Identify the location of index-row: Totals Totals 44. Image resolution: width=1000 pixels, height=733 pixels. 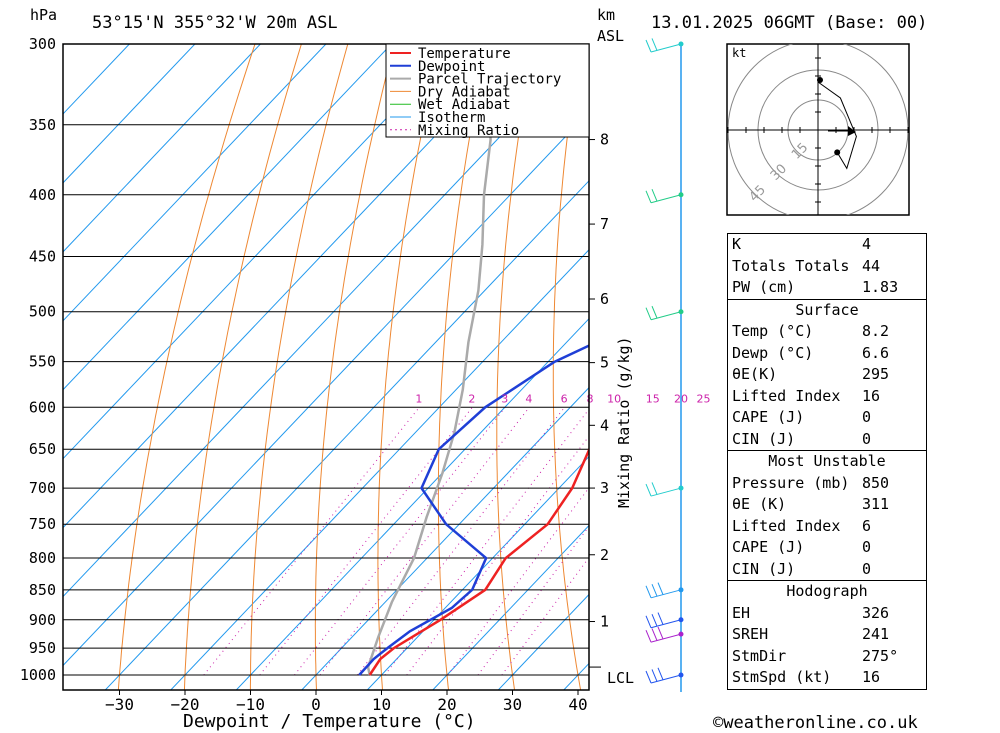
(827, 267).